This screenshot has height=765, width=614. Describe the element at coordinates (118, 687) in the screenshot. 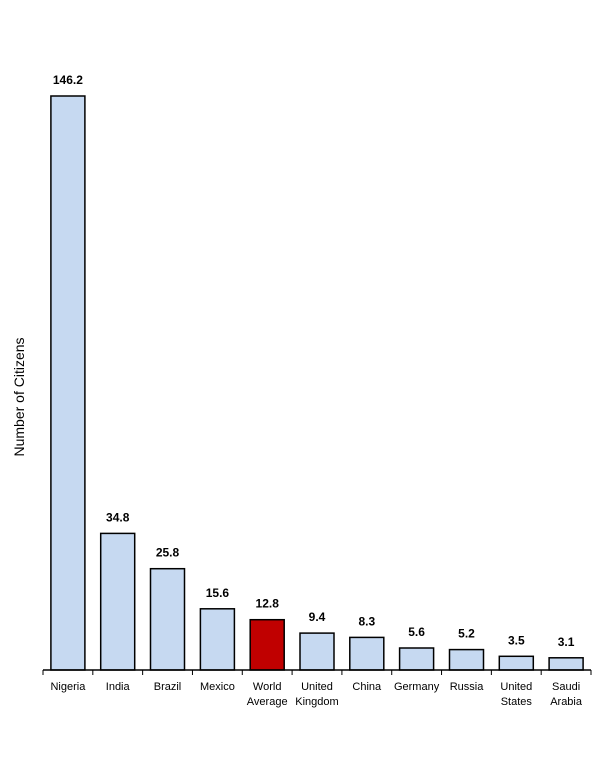

I see `category-label: India` at that location.